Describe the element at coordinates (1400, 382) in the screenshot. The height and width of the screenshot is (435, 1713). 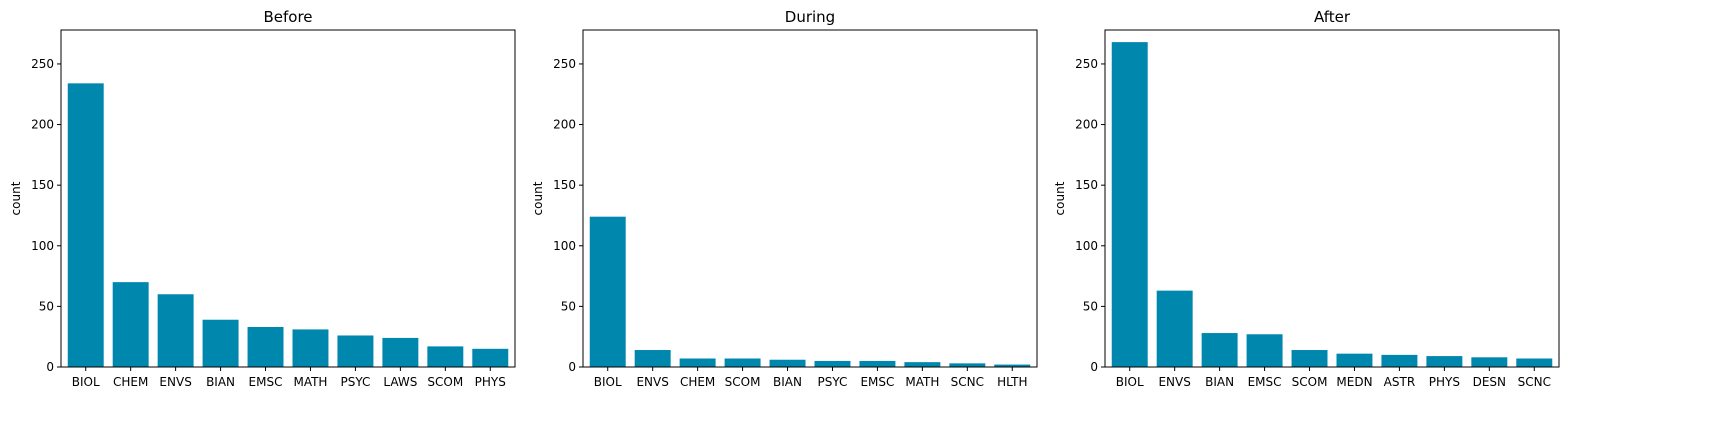
I see `x-tick-label: ASTR` at that location.